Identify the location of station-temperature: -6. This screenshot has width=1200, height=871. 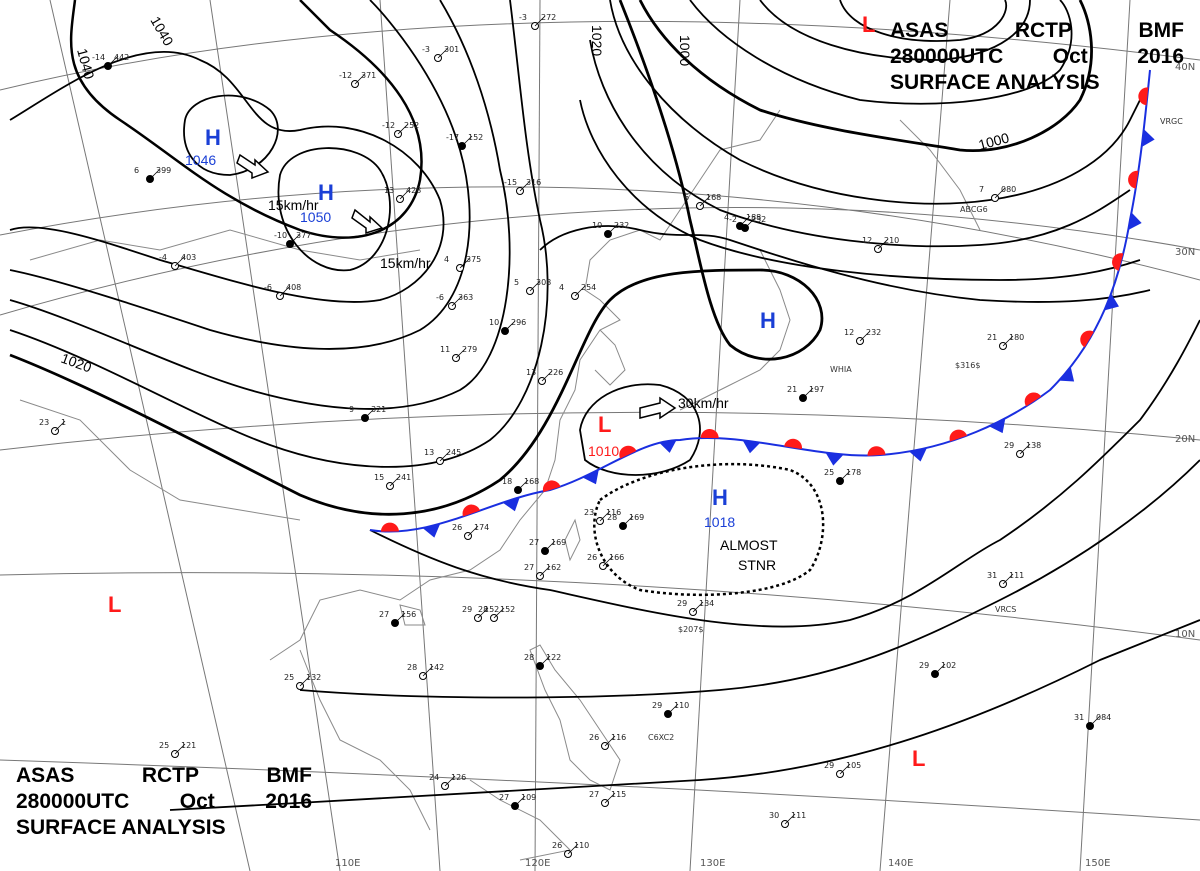
(440, 297).